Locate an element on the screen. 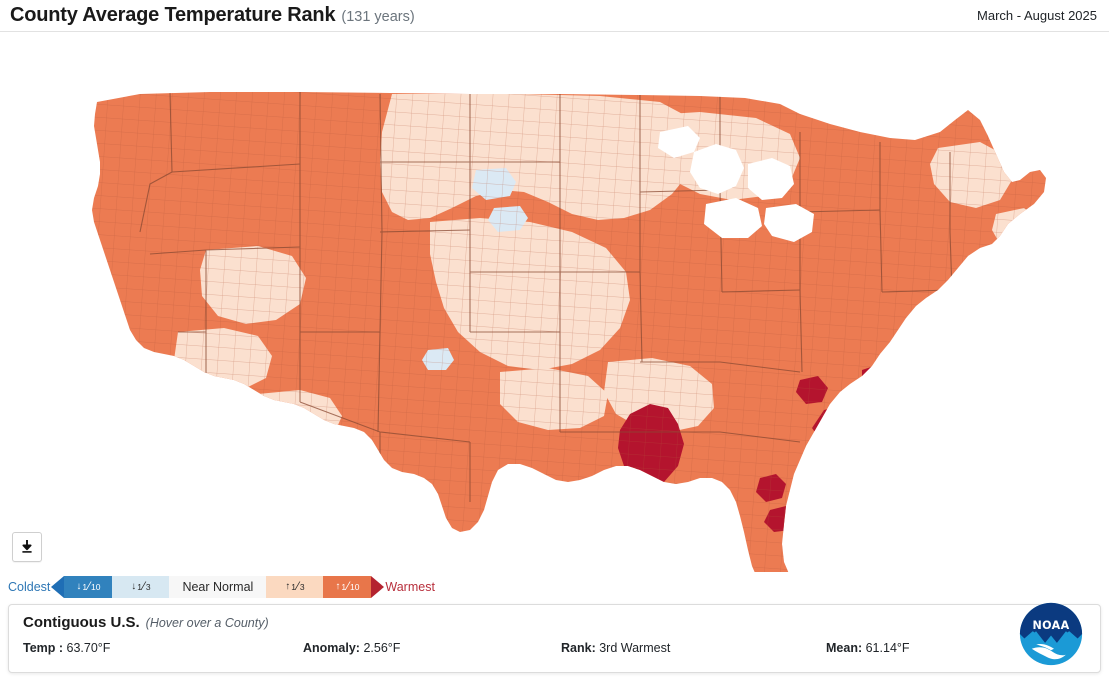  map-legend: Coldest ↓ 1 ⁄ 10 ↓ 1 ⁄ 3 Near Normal ↑ 1 ⁄ 3 is located at coordinates (221, 587).